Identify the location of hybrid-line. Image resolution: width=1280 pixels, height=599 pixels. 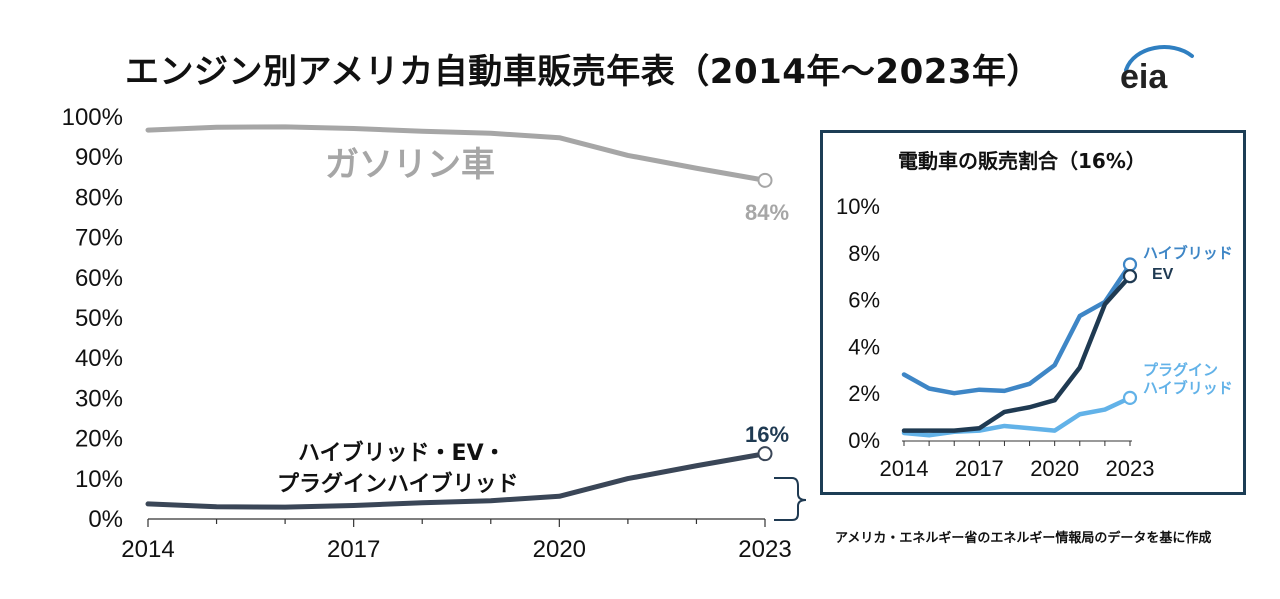
(1017, 329).